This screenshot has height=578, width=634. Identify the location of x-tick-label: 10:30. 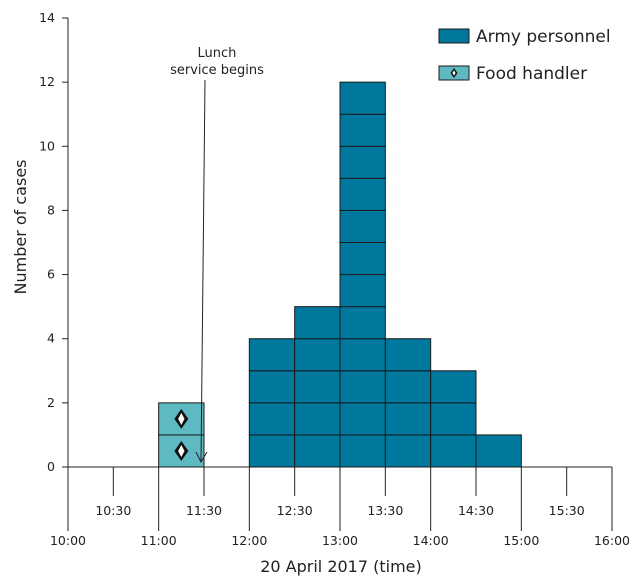
(113, 510).